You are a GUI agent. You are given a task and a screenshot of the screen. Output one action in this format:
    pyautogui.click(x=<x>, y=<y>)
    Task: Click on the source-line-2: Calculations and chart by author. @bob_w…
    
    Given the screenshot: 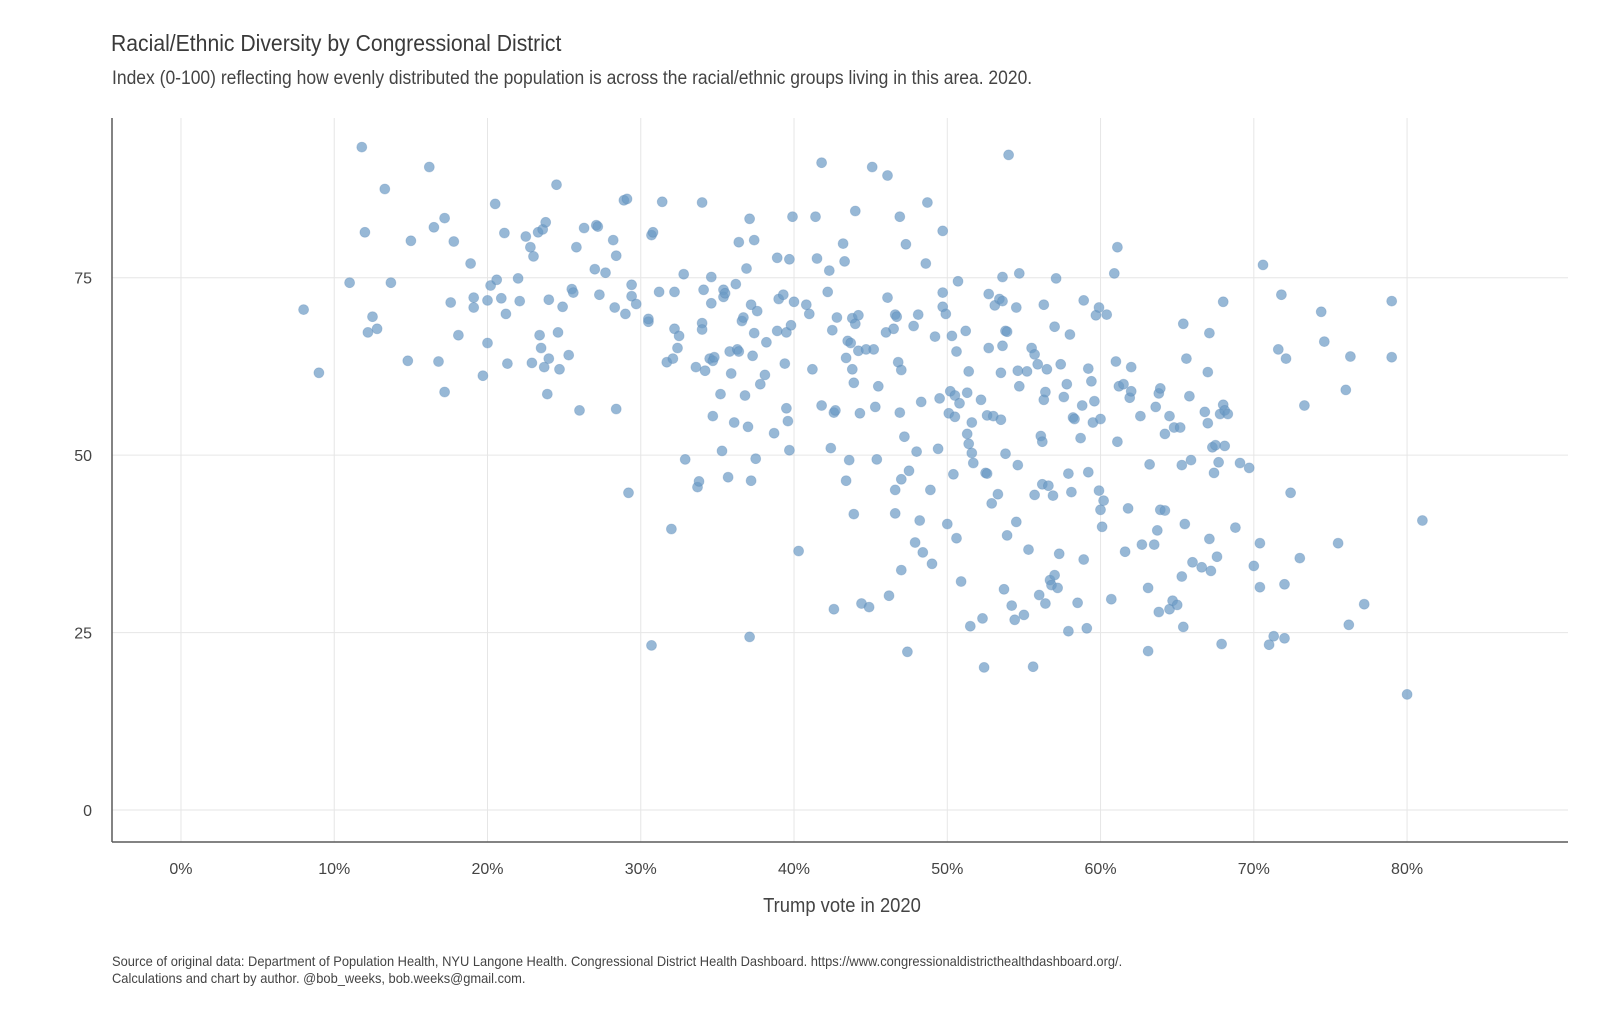 What is the action you would take?
    pyautogui.click(x=319, y=978)
    